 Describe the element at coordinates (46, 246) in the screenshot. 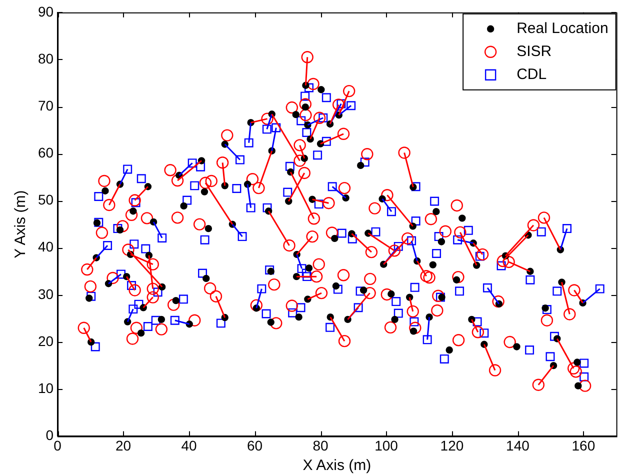

I see `y-tick-label: 40` at that location.